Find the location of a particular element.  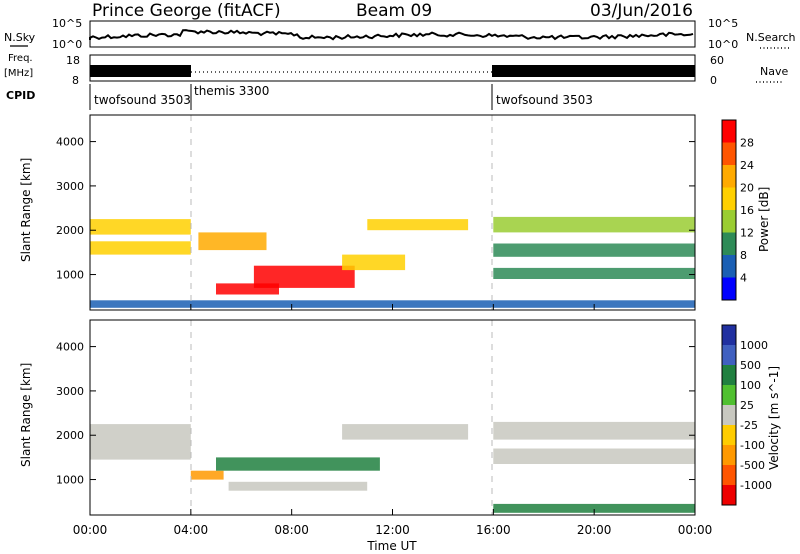

nsky-panel: N.Sky 10^5 10^0 10^5 10^0 N.Search is located at coordinates (400, 34).